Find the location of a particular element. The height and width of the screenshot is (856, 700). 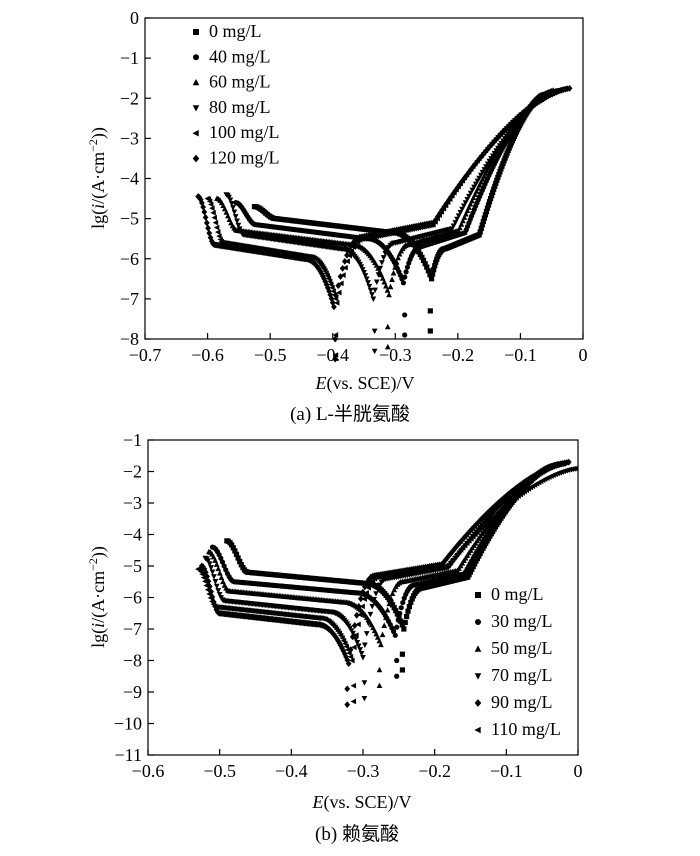

legend-item: 60 mg/L is located at coordinates (231, 82).